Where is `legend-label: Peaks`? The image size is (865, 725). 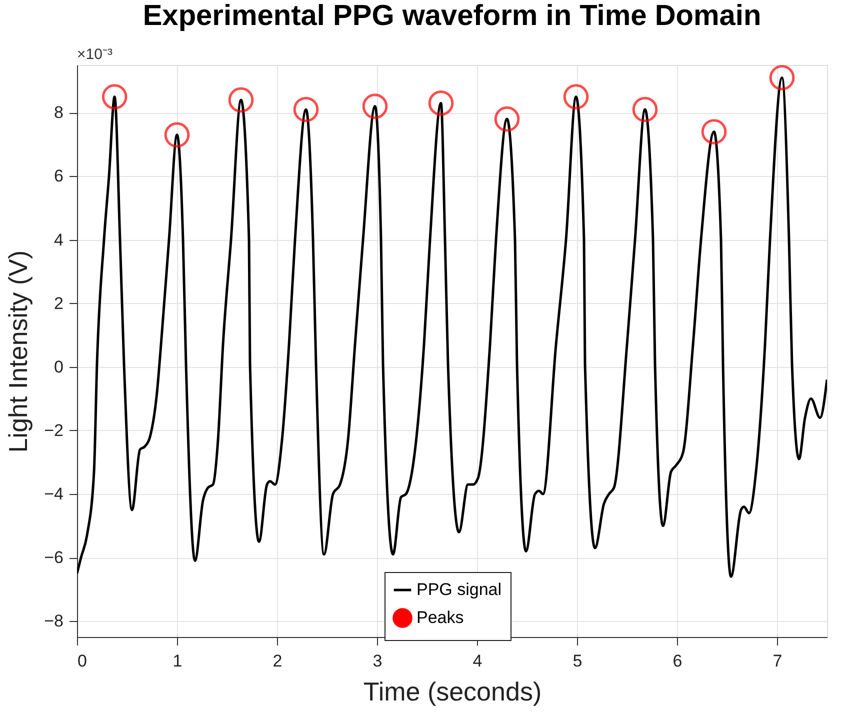 legend-label: Peaks is located at coordinates (440, 617).